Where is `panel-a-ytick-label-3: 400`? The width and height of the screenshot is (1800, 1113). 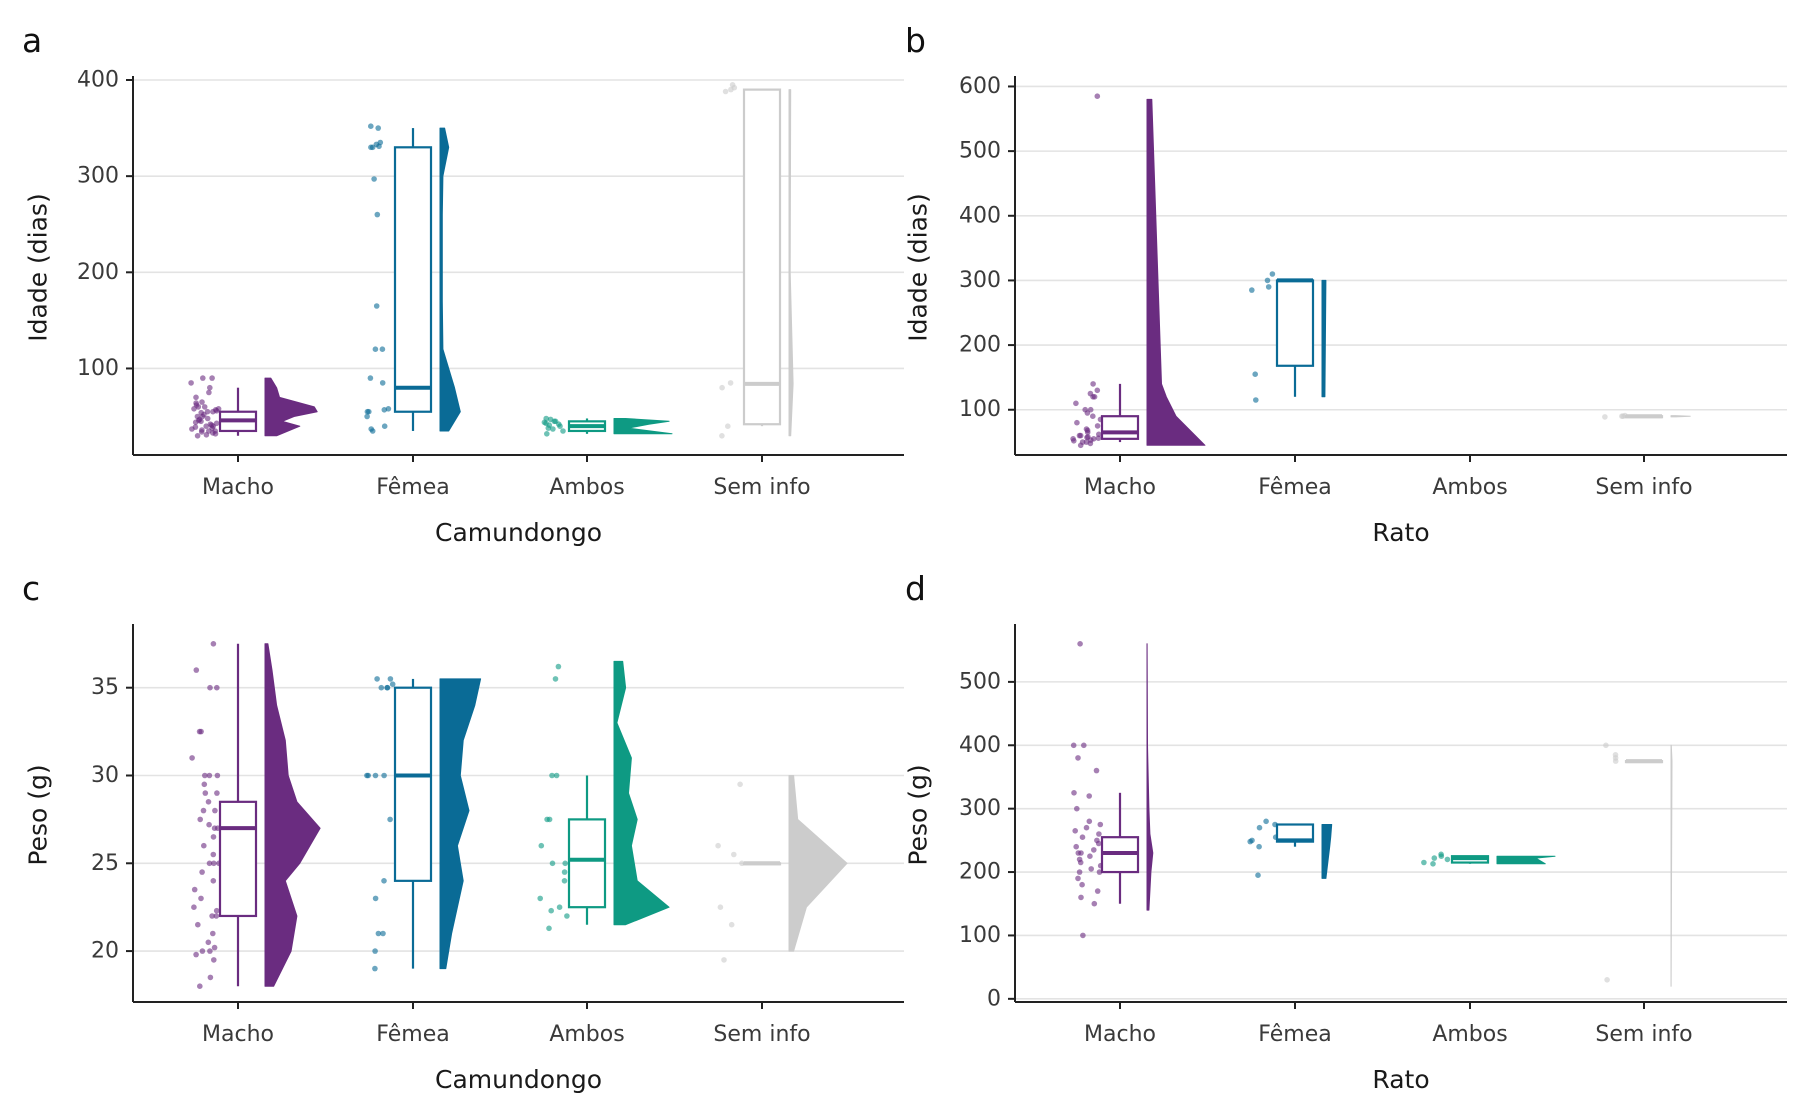 panel-a-ytick-label-3: 400 is located at coordinates (98, 80).